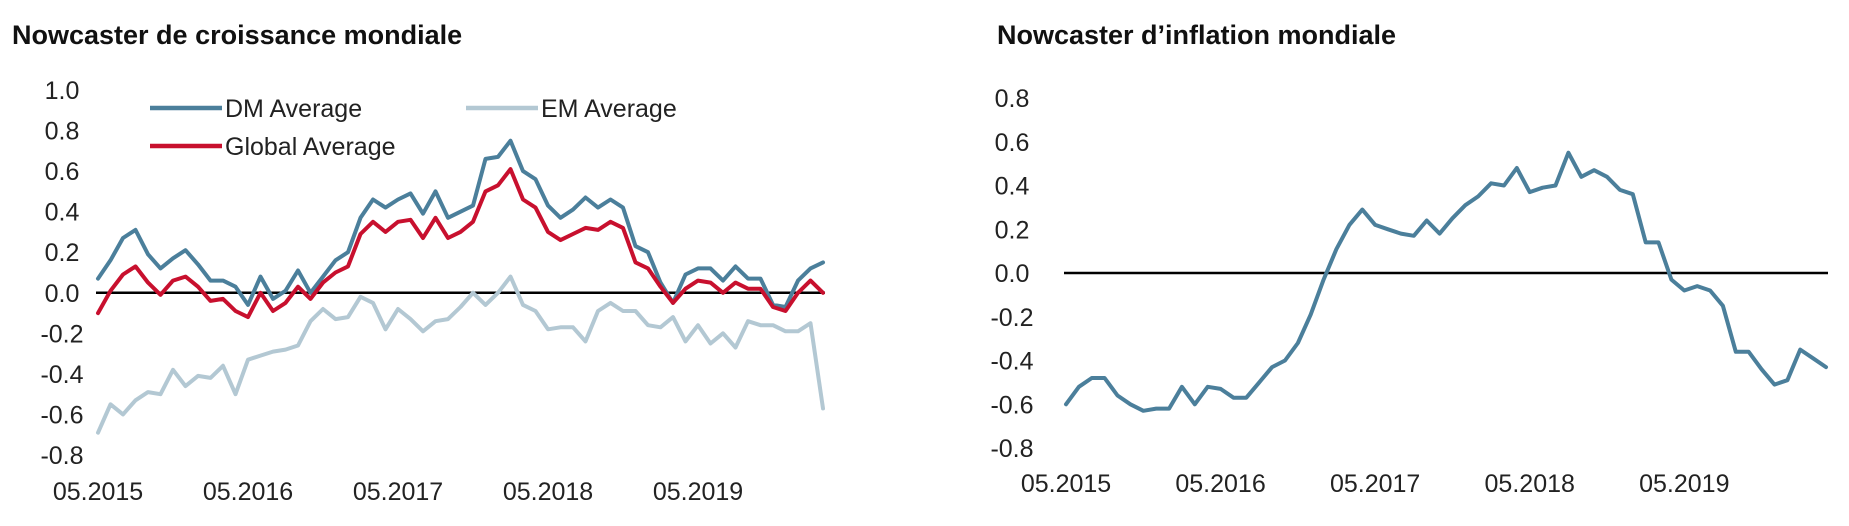 The width and height of the screenshot is (1849, 526). Describe the element at coordinates (310, 147) in the screenshot. I see `legend-label-global-average: Global Average` at that location.